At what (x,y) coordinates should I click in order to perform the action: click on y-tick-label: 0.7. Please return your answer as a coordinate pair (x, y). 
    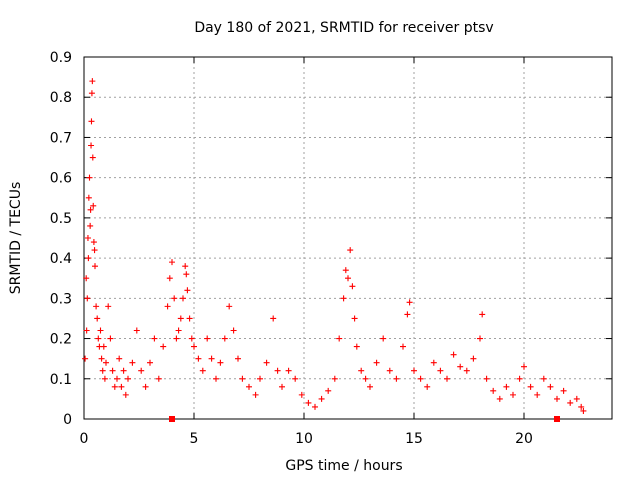
    Looking at the image, I should click on (61, 138).